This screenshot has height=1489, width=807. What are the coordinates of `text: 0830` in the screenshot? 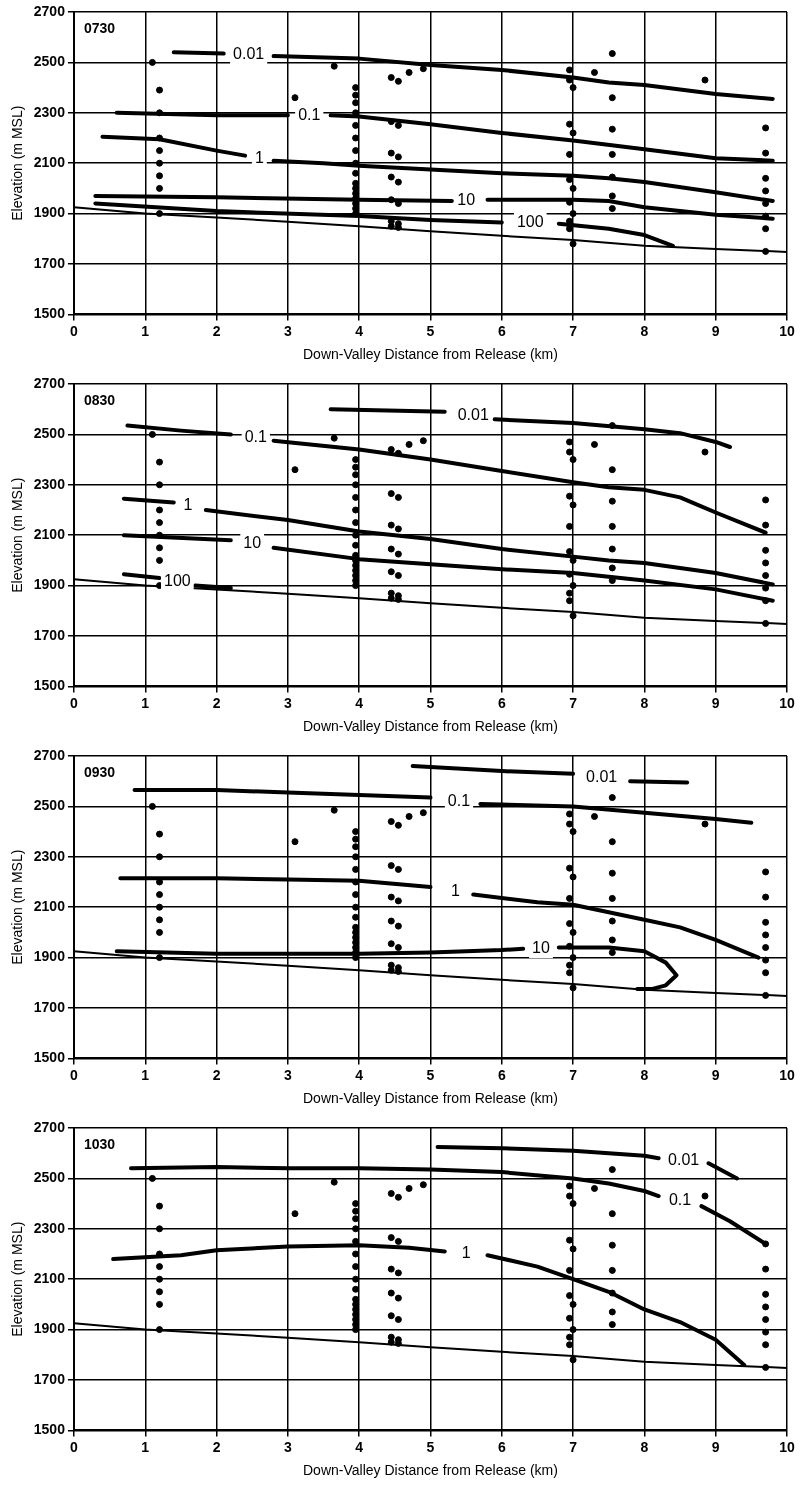 It's located at (99, 399).